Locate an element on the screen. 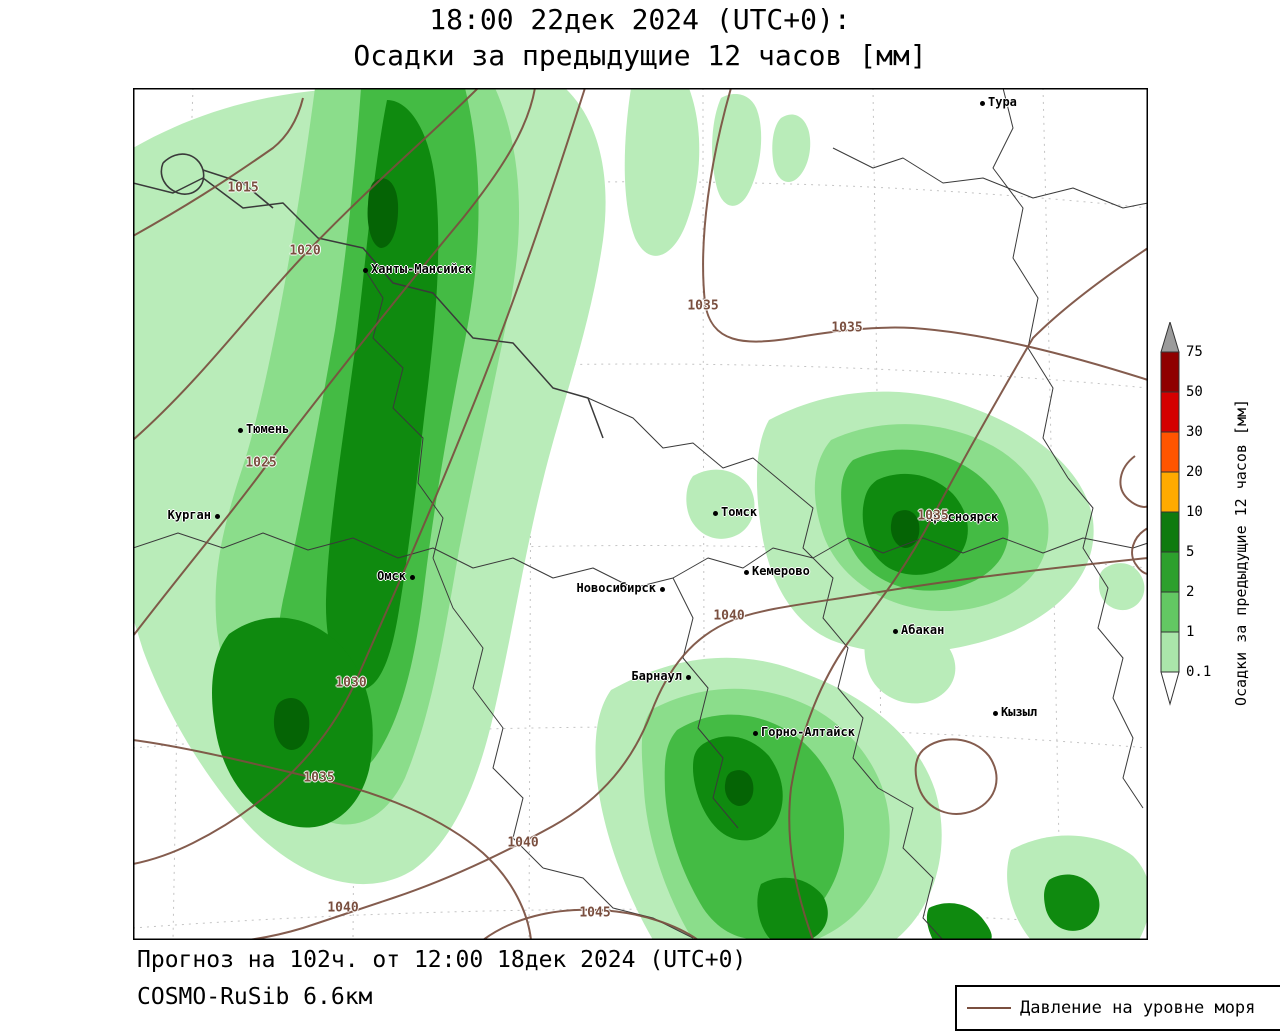 The width and height of the screenshot is (1280, 1031). model-name: COSMO-RuSib 6.6км is located at coordinates (255, 997).